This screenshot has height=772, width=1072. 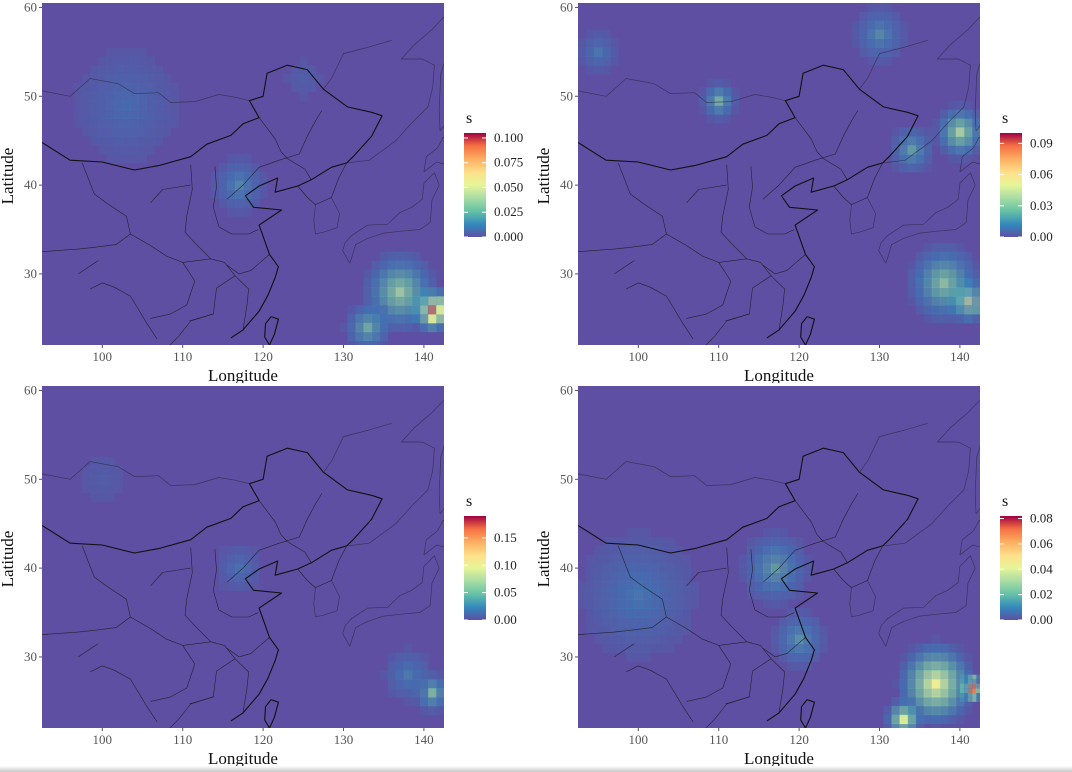 What do you see at coordinates (536, 769) in the screenshot?
I see `window-edge` at bounding box center [536, 769].